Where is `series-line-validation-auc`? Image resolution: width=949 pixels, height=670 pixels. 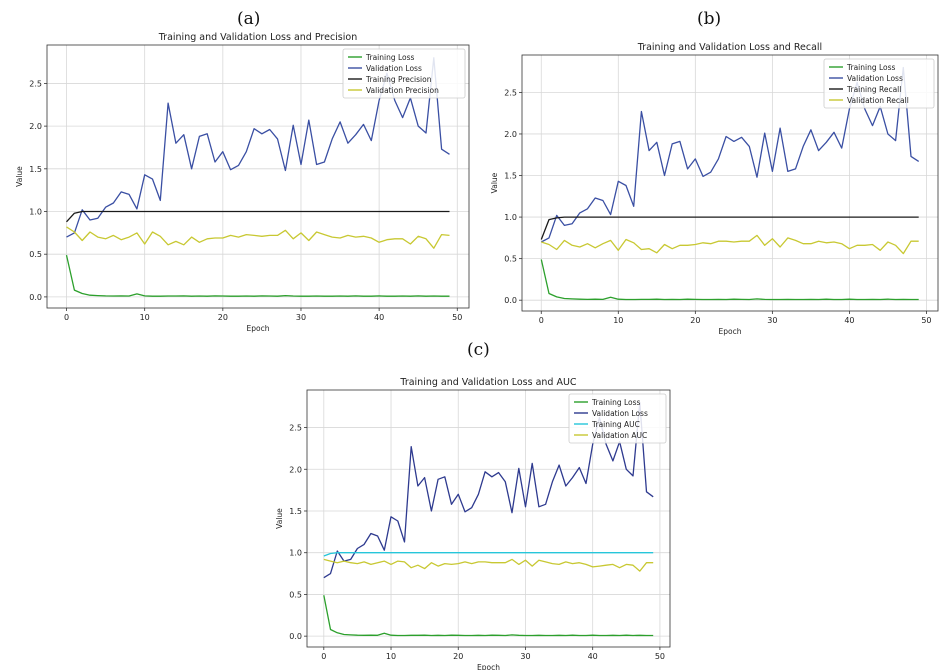
series-line-validation-auc is located at coordinates (488, 565).